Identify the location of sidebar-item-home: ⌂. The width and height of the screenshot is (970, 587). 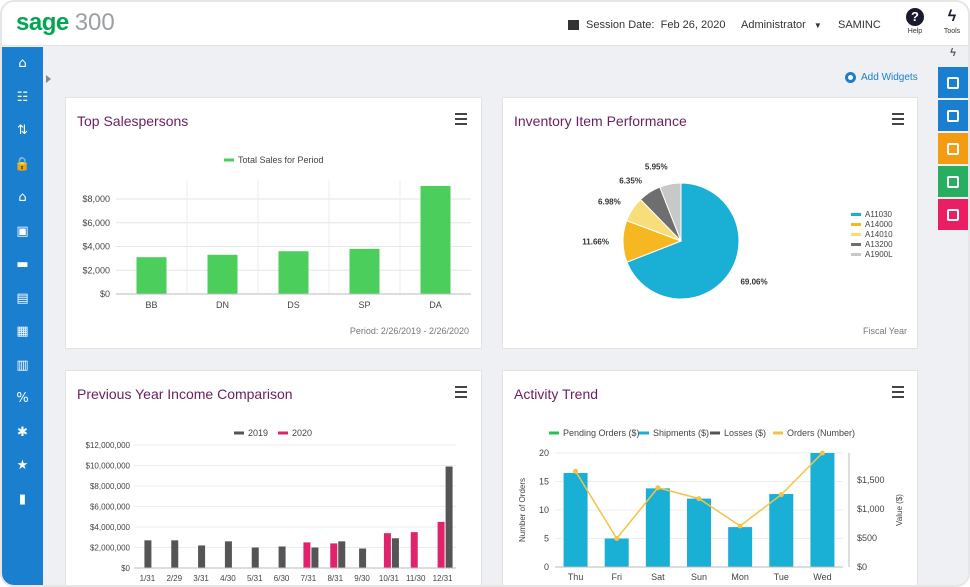
(22, 64).